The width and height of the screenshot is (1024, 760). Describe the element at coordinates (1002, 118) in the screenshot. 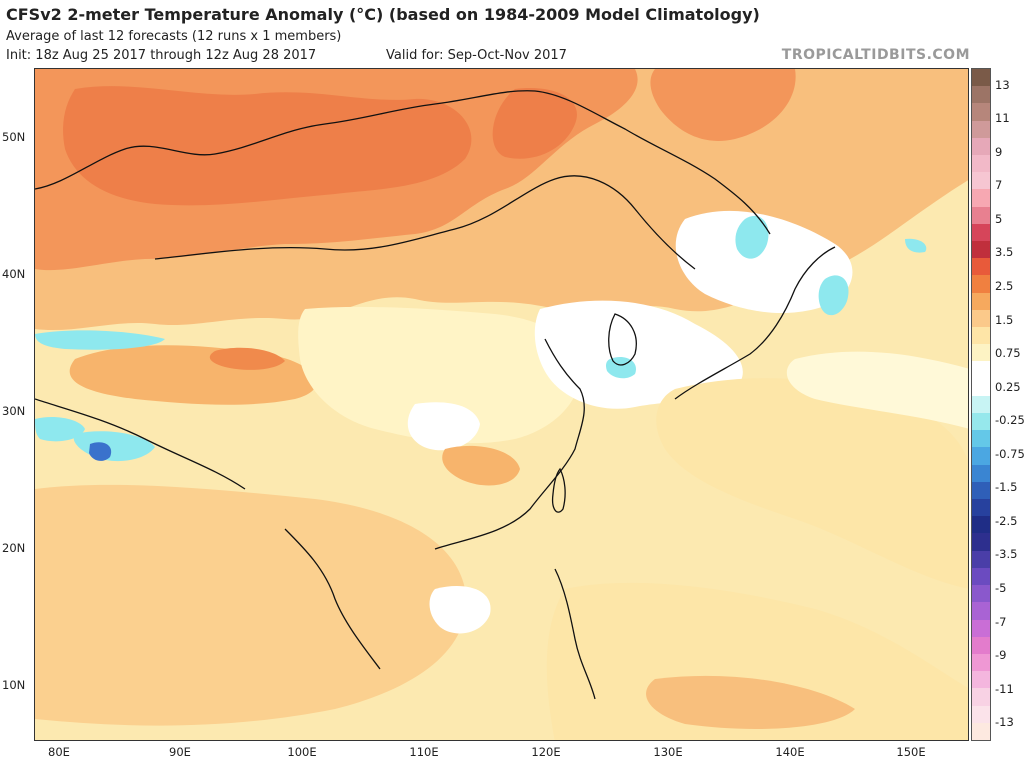

I see `colorbar-label: 11` at that location.